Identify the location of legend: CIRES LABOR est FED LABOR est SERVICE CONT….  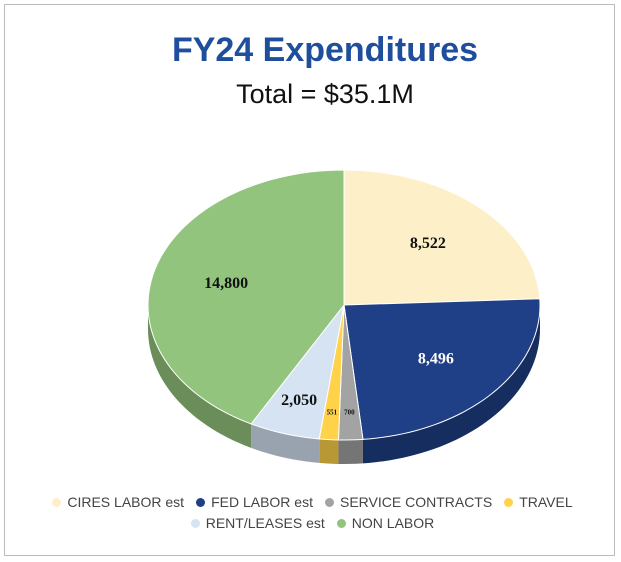
(312, 512).